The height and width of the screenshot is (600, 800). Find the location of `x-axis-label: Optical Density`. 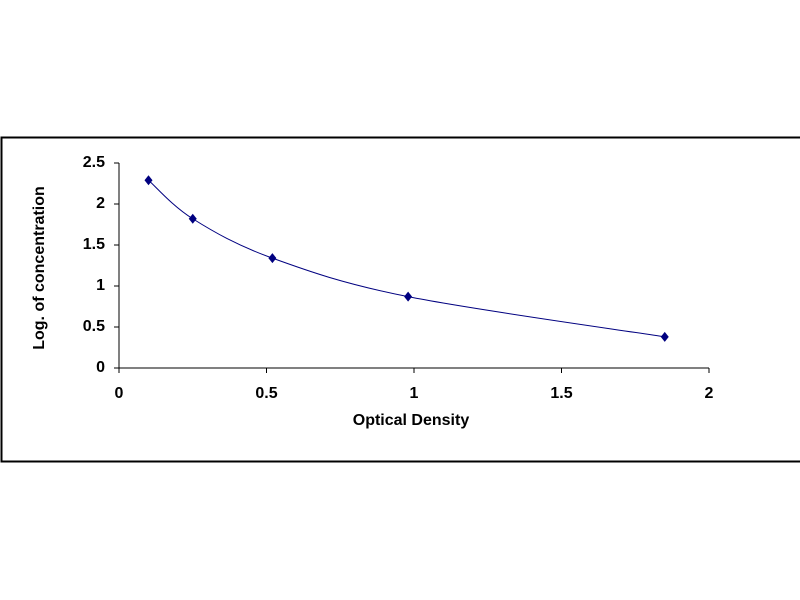

x-axis-label: Optical Density is located at coordinates (411, 420).